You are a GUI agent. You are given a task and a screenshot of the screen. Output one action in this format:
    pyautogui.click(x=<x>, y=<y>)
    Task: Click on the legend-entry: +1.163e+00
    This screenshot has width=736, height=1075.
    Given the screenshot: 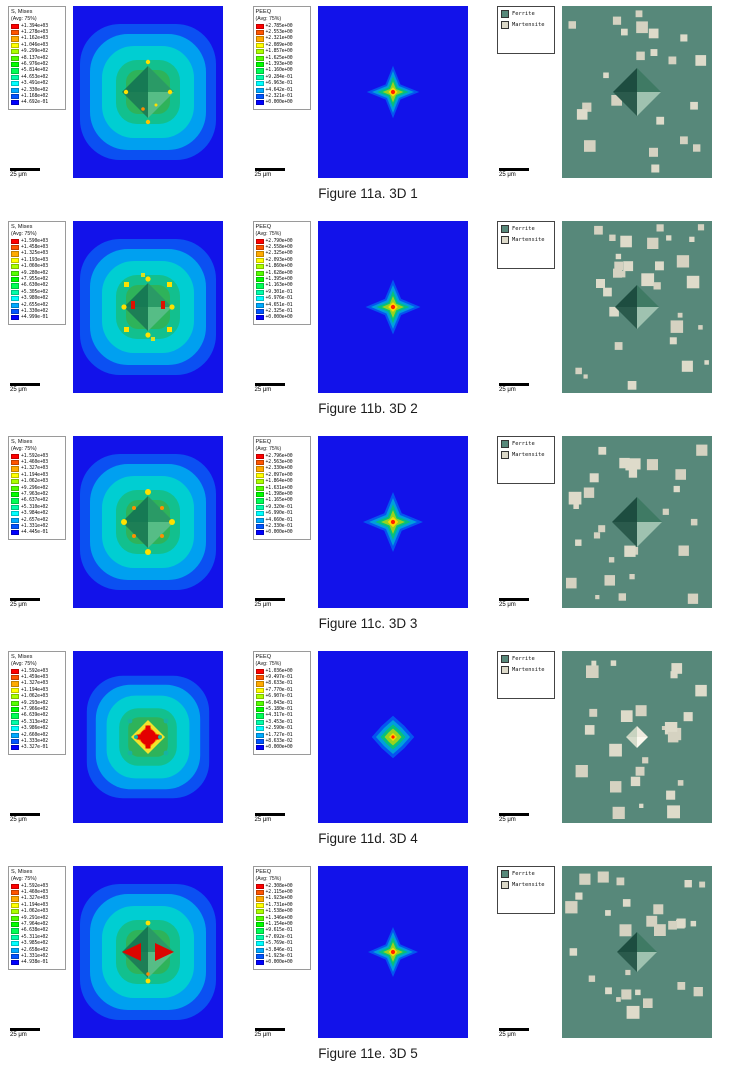 What is the action you would take?
    pyautogui.click(x=281, y=286)
    